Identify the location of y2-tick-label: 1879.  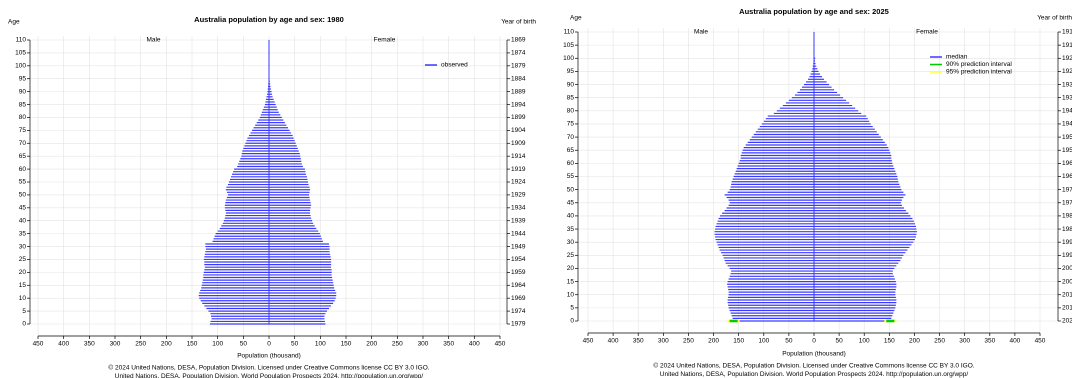
(518, 66).